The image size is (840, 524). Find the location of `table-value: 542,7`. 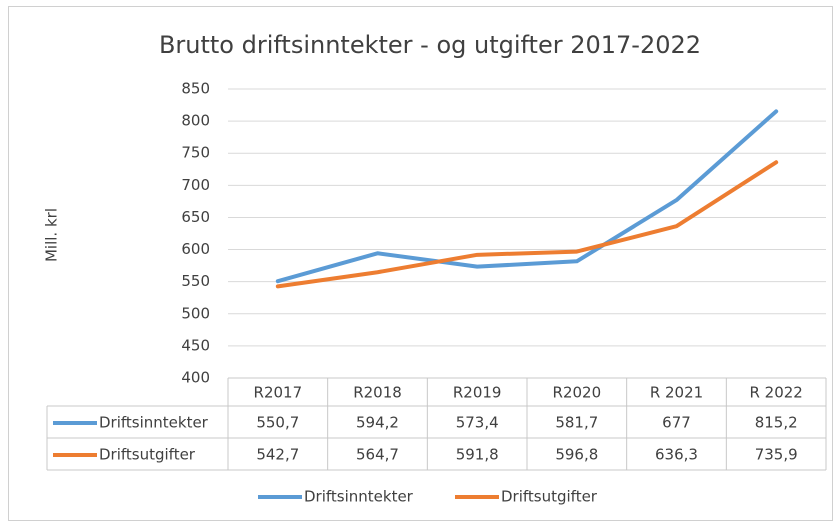

table-value: 542,7 is located at coordinates (277, 455).